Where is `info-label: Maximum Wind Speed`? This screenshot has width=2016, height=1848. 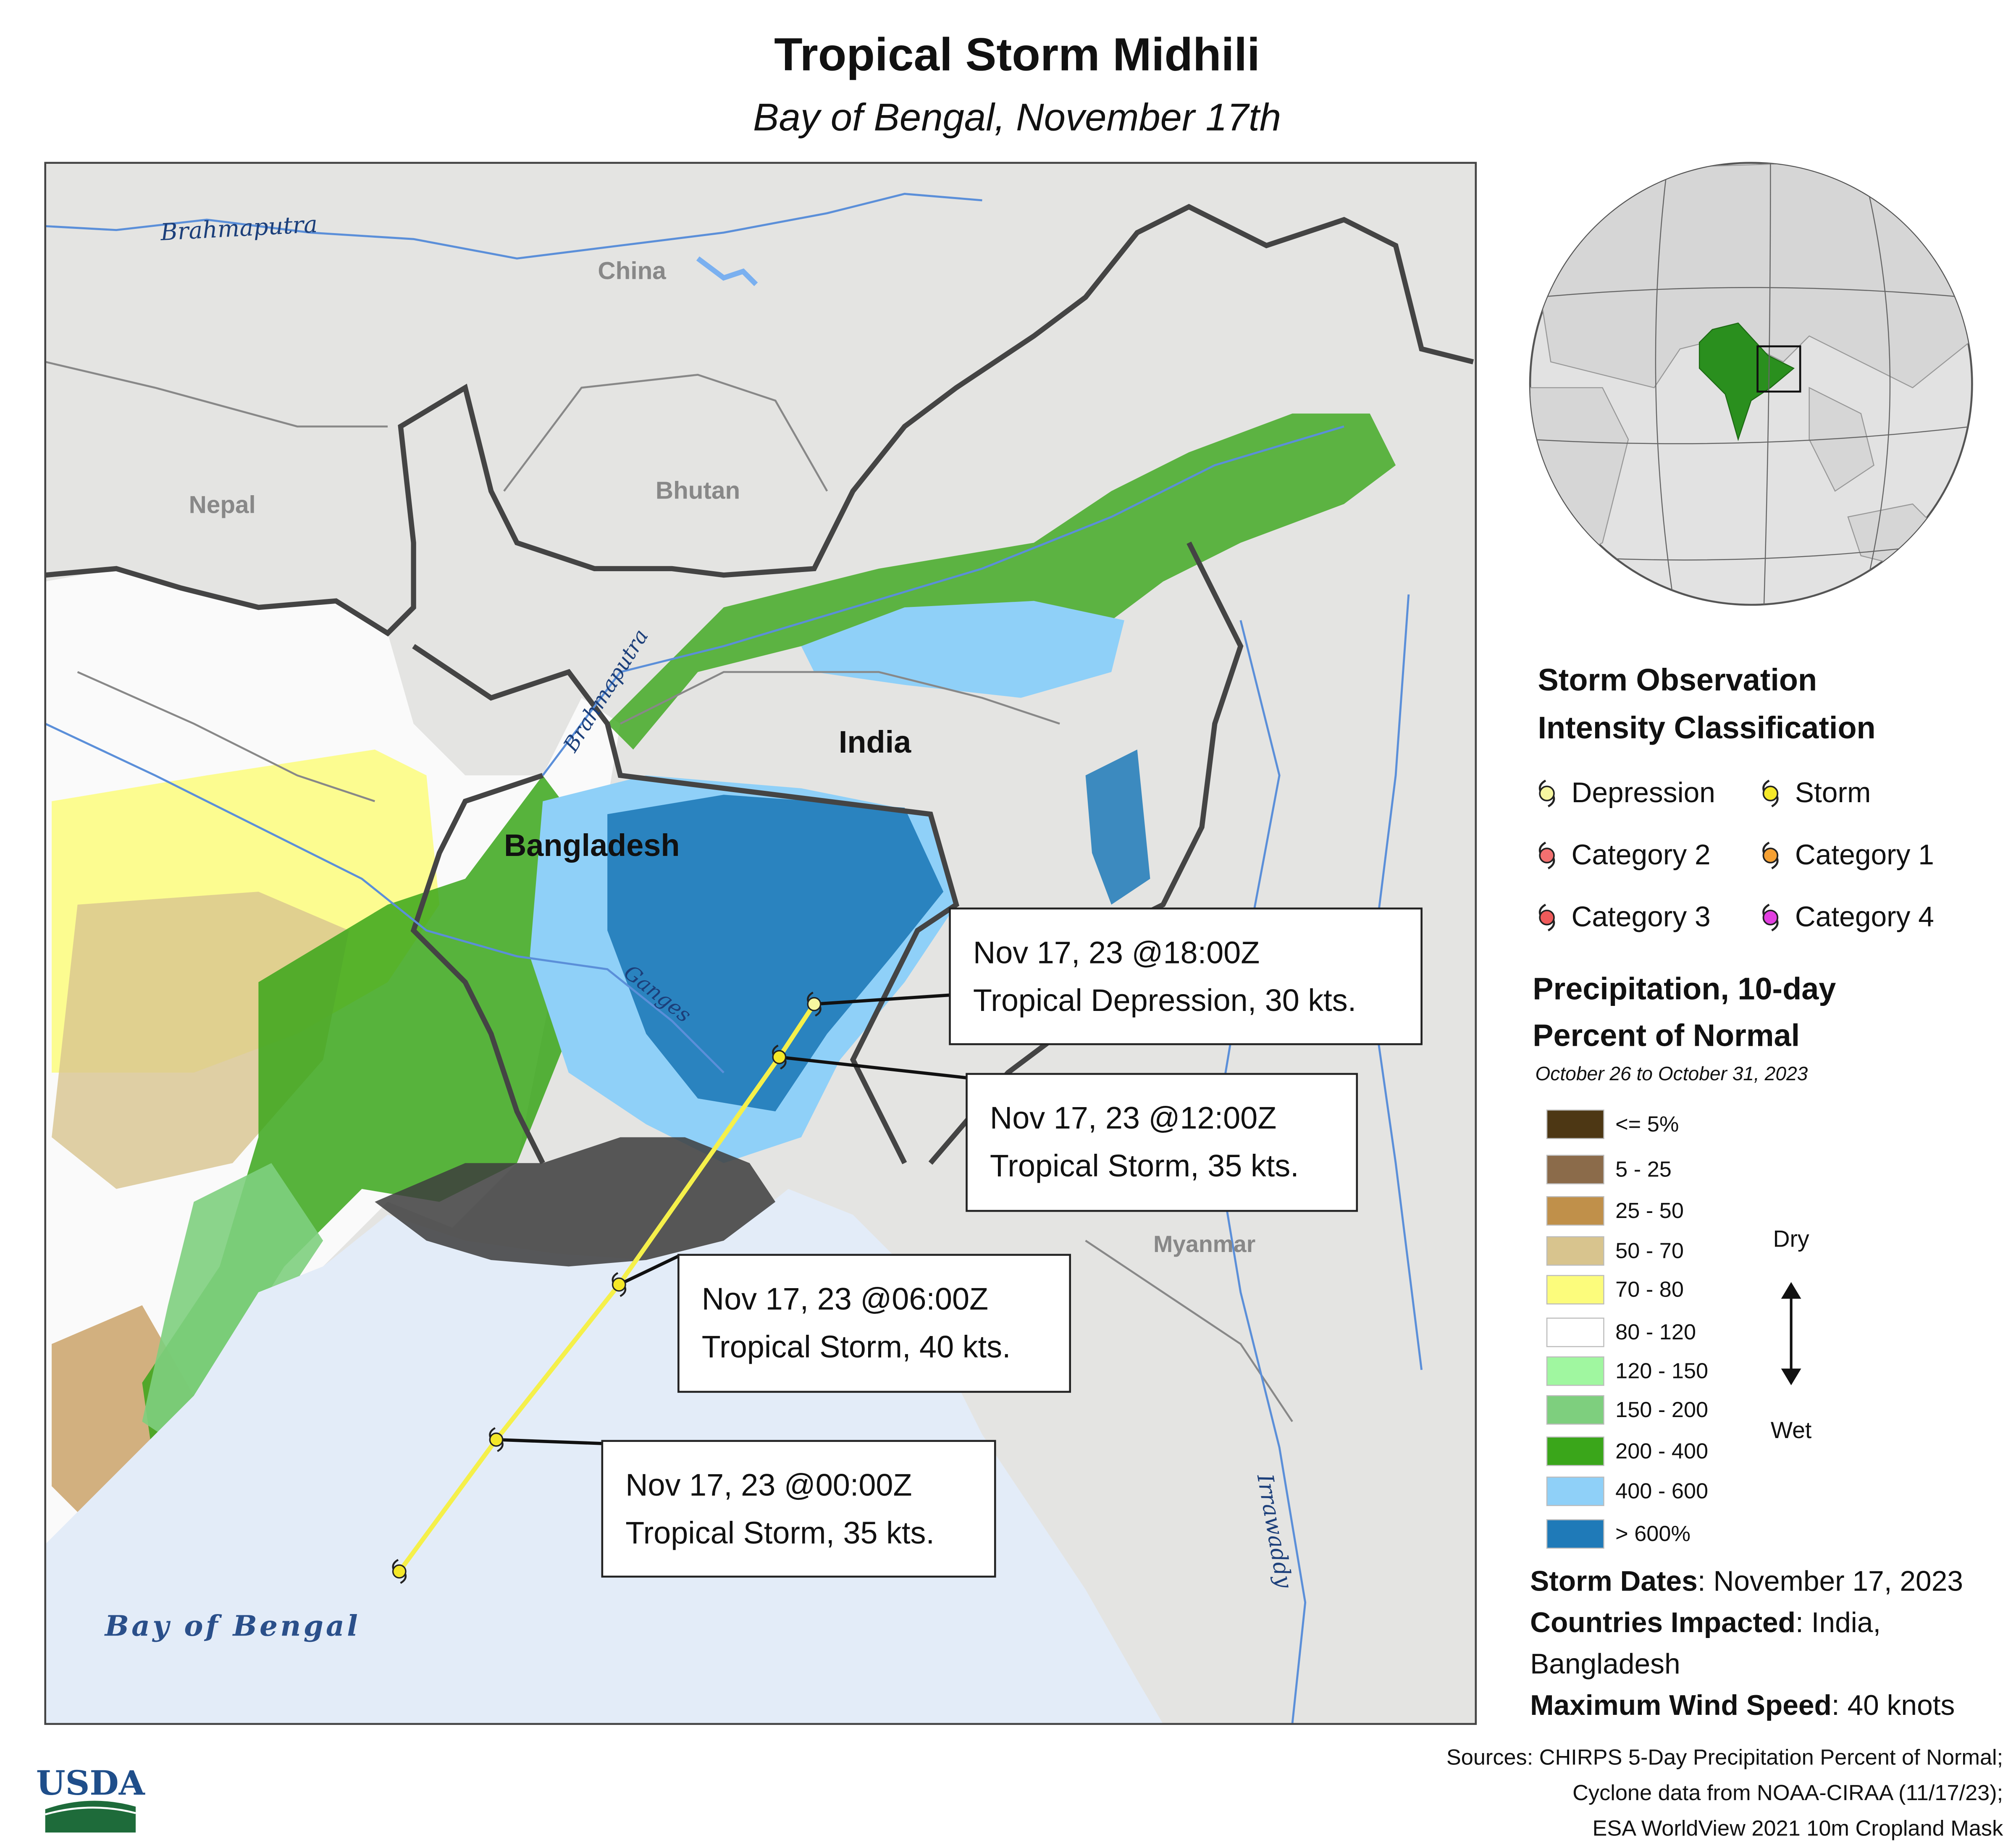 info-label: Maximum Wind Speed is located at coordinates (1681, 1705).